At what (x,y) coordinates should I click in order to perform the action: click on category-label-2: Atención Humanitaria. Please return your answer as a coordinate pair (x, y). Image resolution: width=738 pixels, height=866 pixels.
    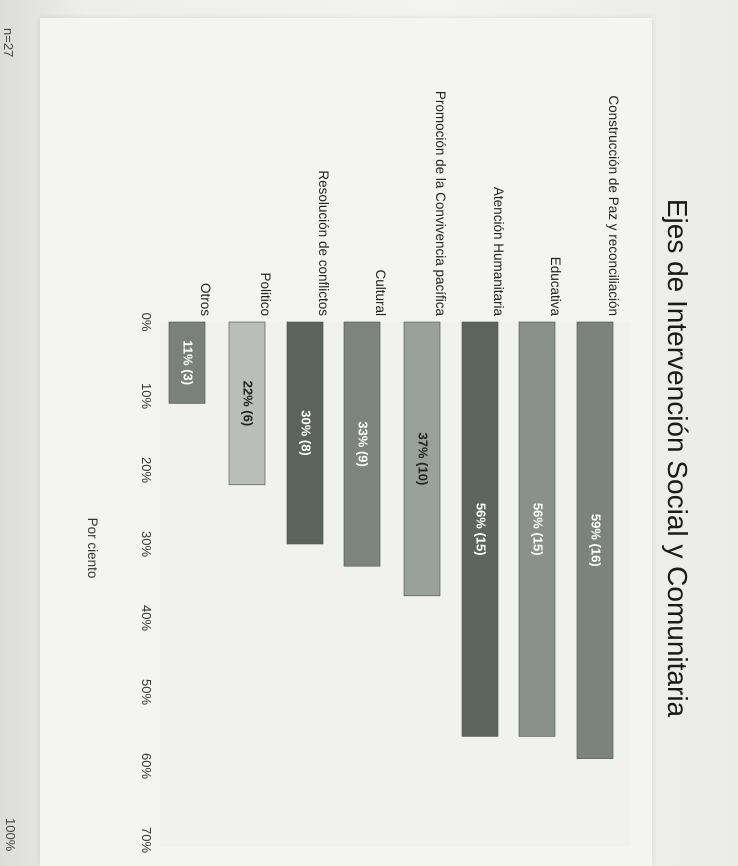
    Looking at the image, I should click on (498, 252).